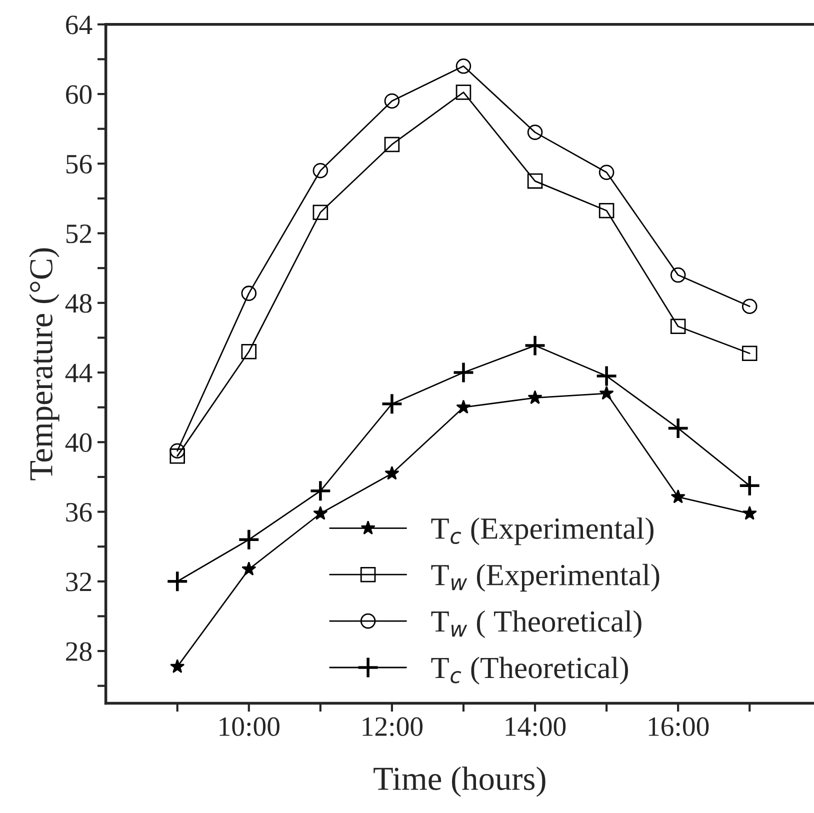  What do you see at coordinates (44, 364) in the screenshot?
I see `y-axis-title: Temperature (°C)` at bounding box center [44, 364].